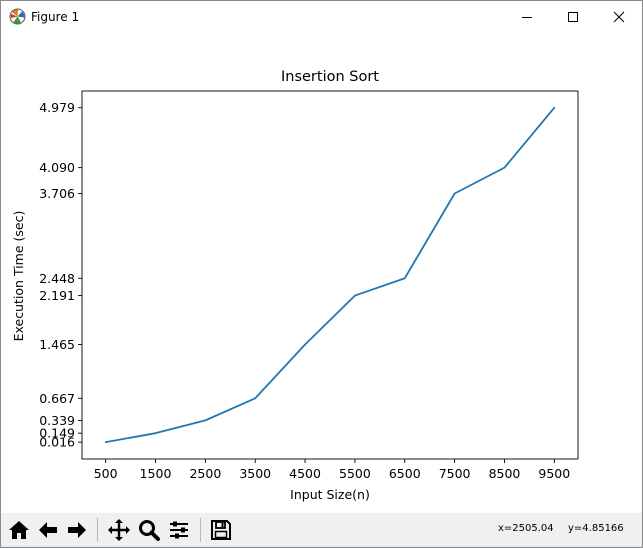 This screenshot has width=643, height=548. What do you see at coordinates (57, 420) in the screenshot?
I see `y-tick-label: 0.339` at bounding box center [57, 420].